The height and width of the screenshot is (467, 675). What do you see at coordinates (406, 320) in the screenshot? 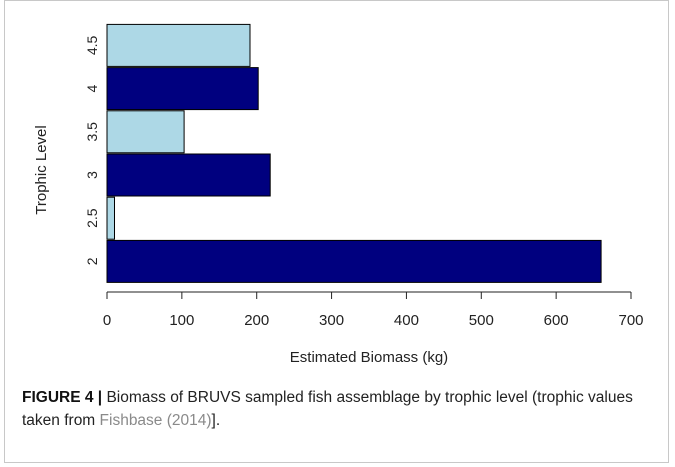
I see `x-tick-label: 400` at bounding box center [406, 320].